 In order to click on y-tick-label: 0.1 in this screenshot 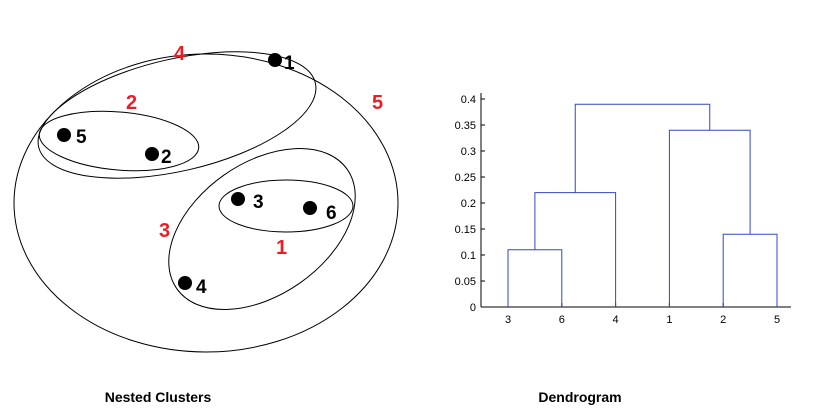, I will do `click(468, 256)`.